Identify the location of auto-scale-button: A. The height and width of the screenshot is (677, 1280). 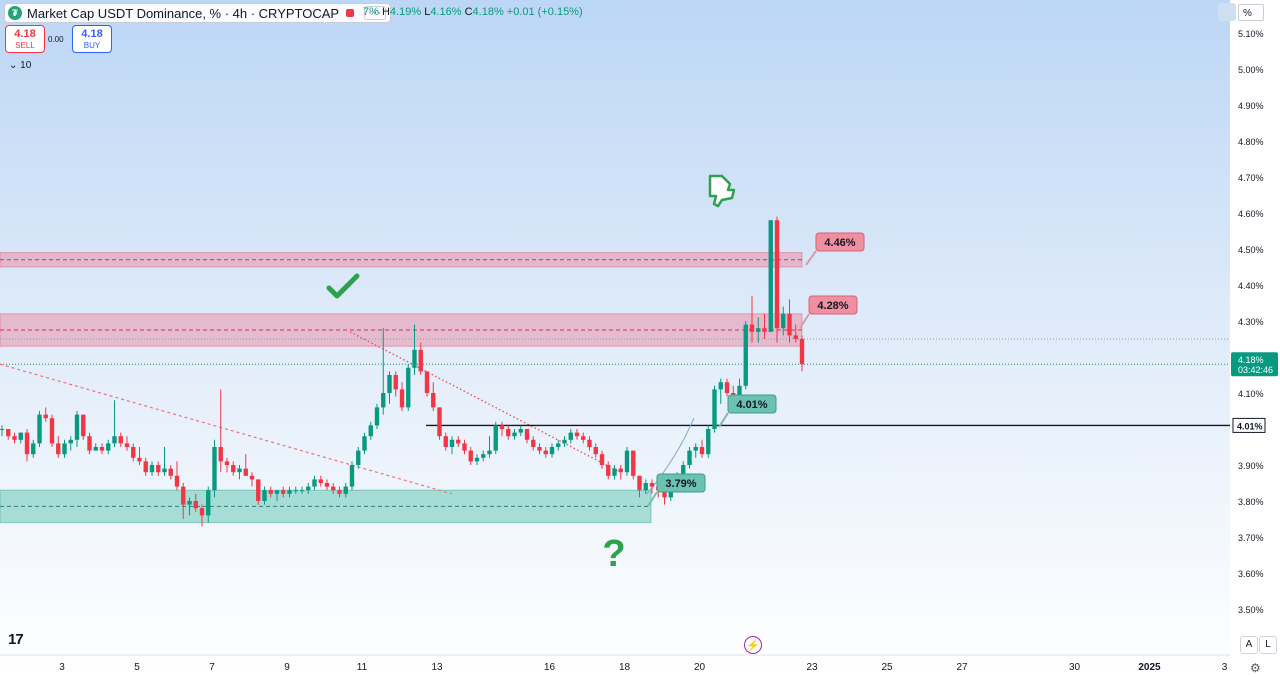
(1249, 645).